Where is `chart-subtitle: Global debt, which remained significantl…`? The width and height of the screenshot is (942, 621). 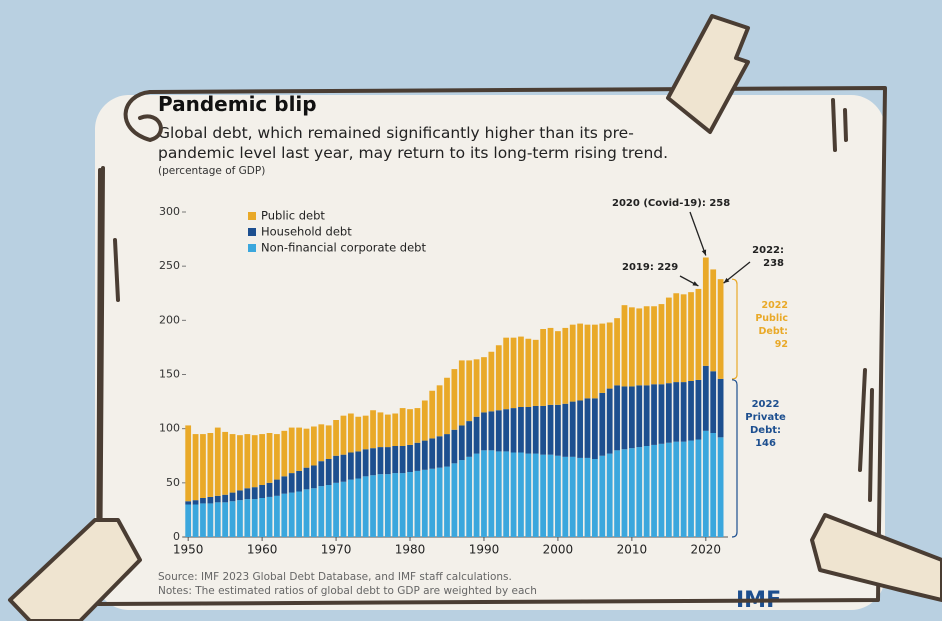 chart-subtitle: Global debt, which remained significantl… is located at coordinates (396, 133).